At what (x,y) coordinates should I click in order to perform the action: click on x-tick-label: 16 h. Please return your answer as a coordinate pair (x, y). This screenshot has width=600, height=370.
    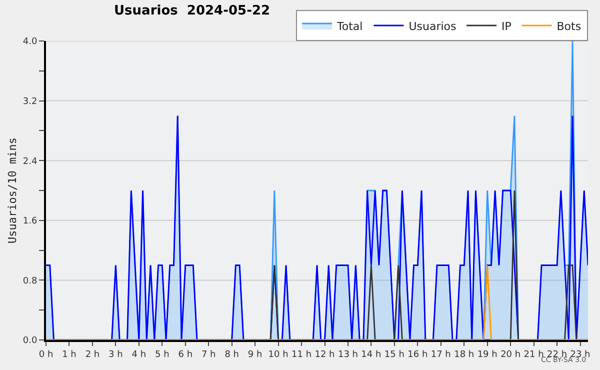
    Looking at the image, I should click on (418, 355).